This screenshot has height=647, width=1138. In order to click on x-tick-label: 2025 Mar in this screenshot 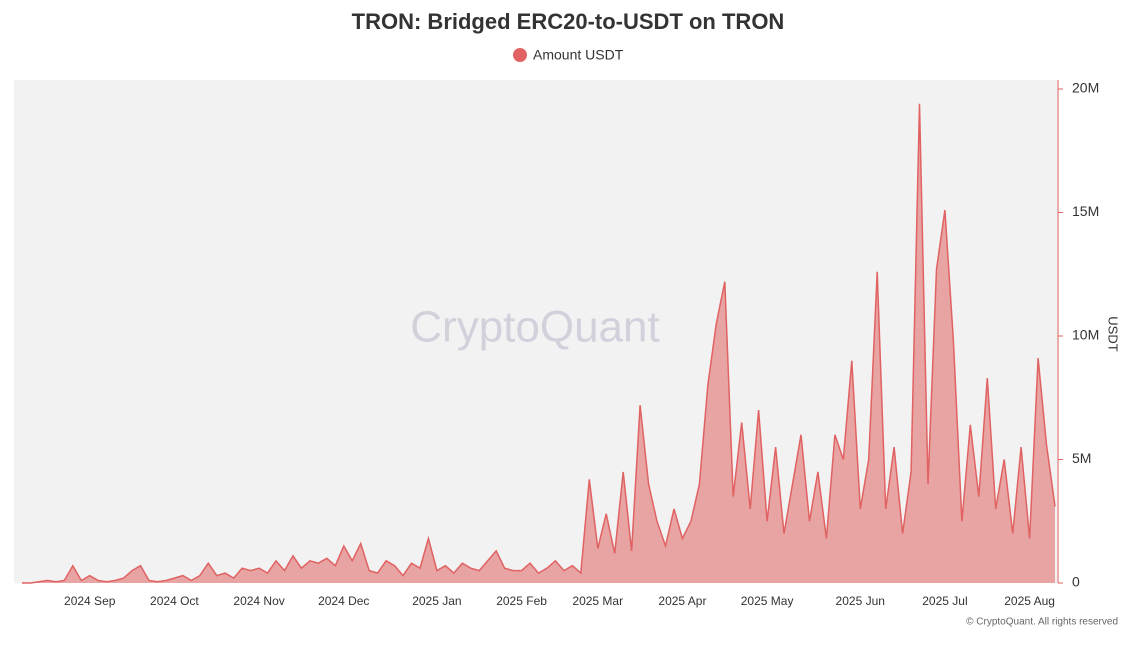, I will do `click(597, 601)`.